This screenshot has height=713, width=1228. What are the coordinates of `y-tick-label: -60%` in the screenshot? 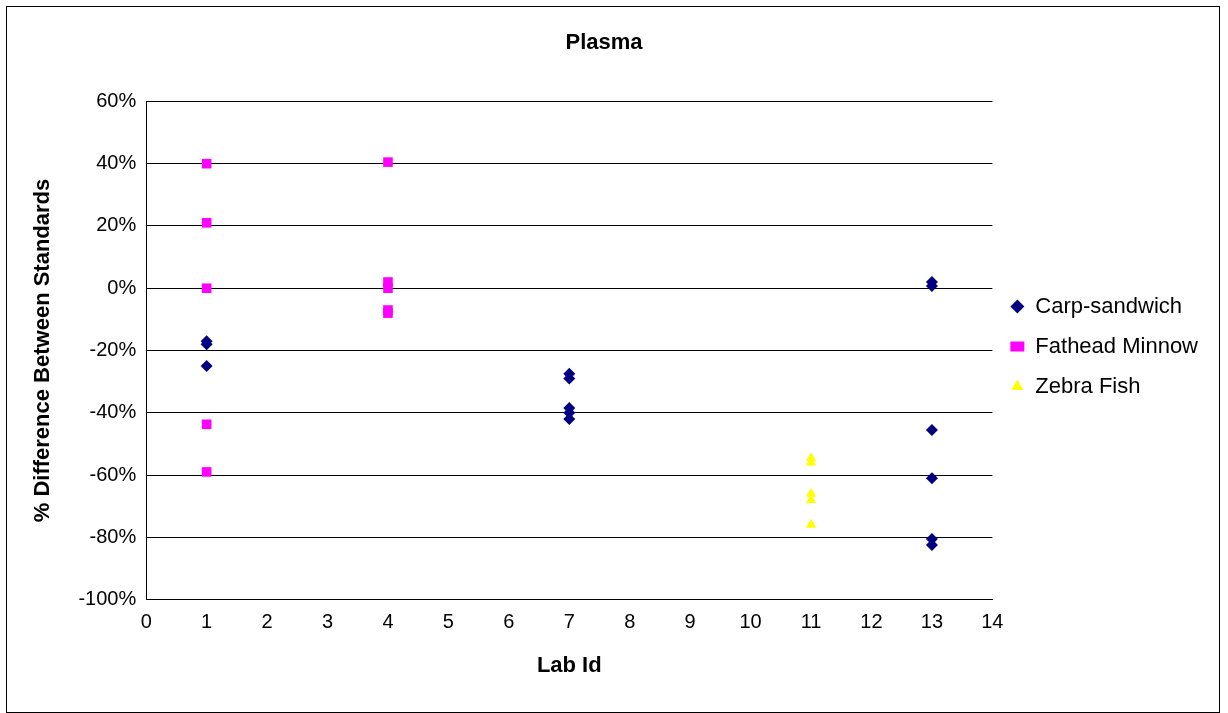 It's located at (113, 473).